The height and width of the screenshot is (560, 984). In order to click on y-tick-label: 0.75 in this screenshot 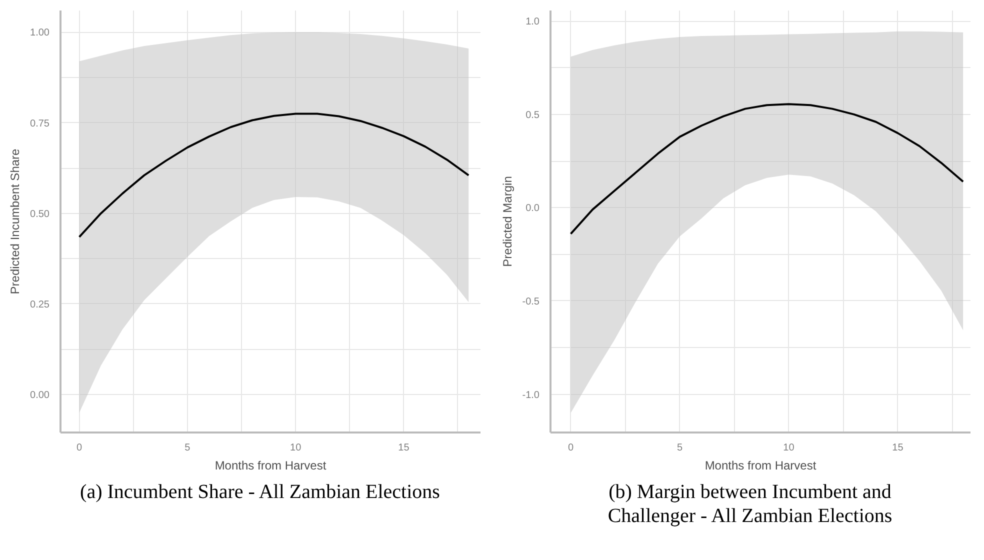, I will do `click(40, 124)`.